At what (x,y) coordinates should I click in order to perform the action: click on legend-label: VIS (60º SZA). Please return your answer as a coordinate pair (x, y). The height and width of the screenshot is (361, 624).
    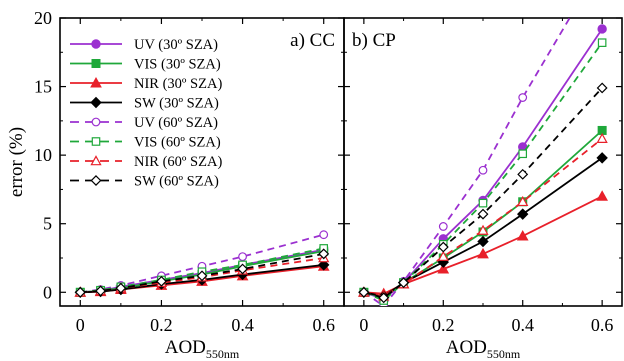
    Looking at the image, I should click on (177, 143).